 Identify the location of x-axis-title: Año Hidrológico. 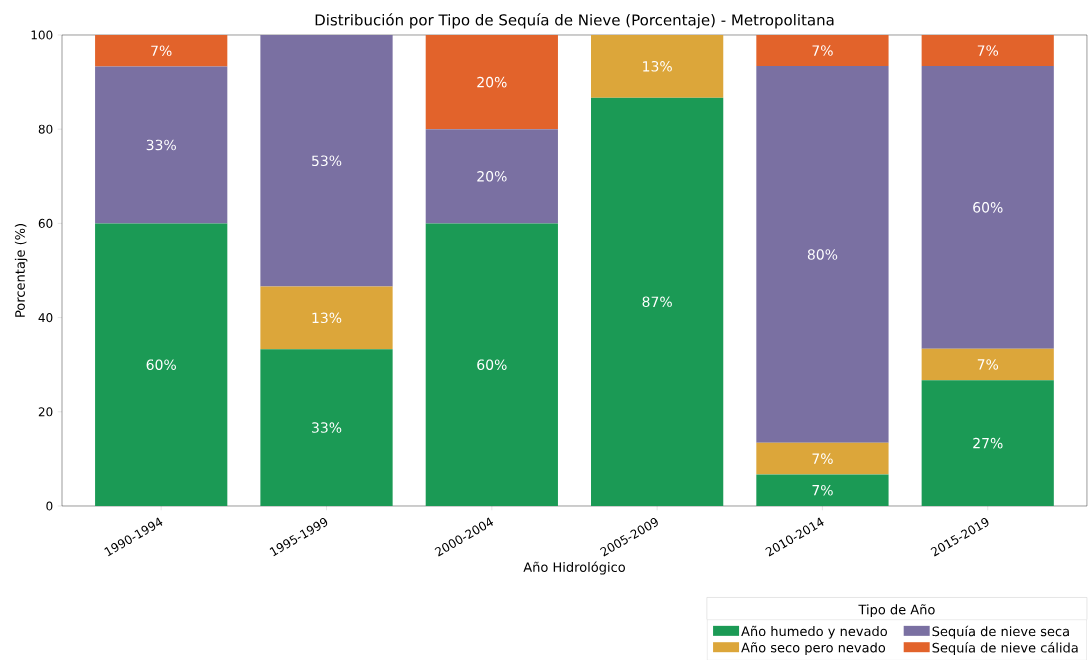
(574, 568).